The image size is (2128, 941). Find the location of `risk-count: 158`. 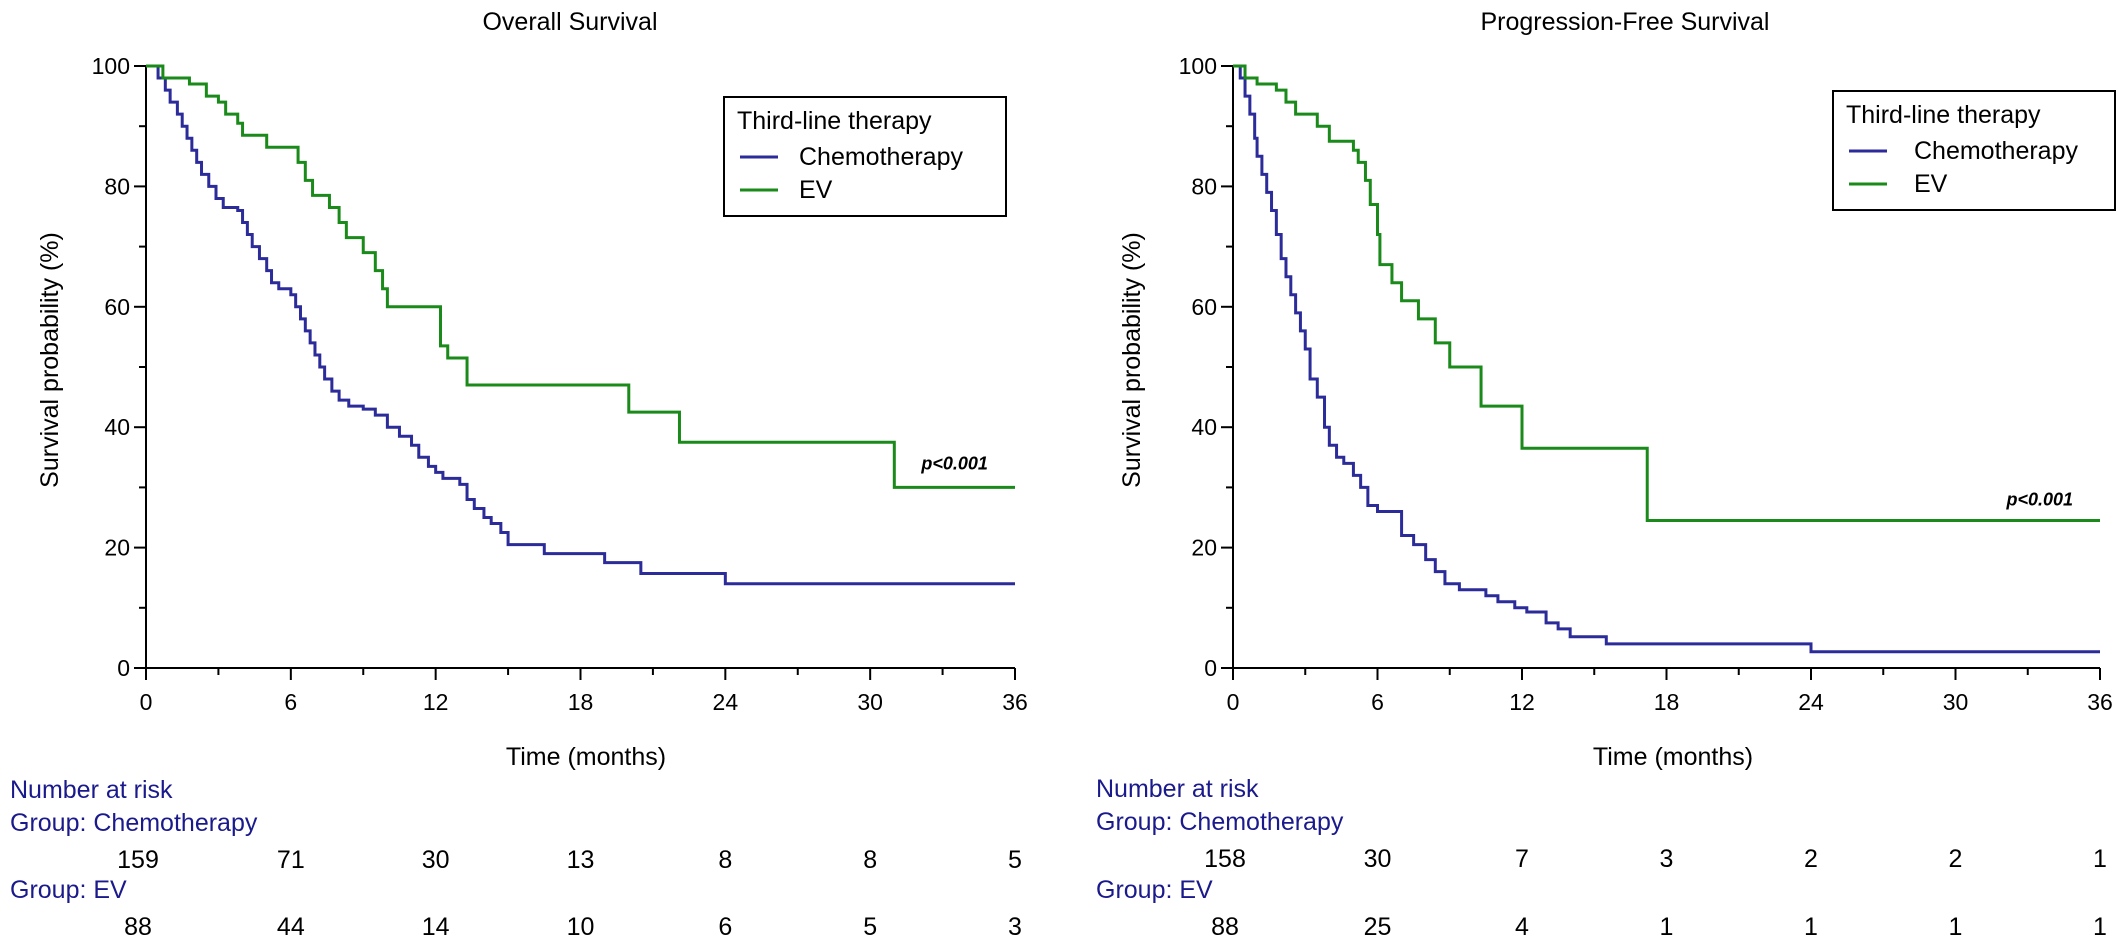

risk-count: 158 is located at coordinates (1225, 859).